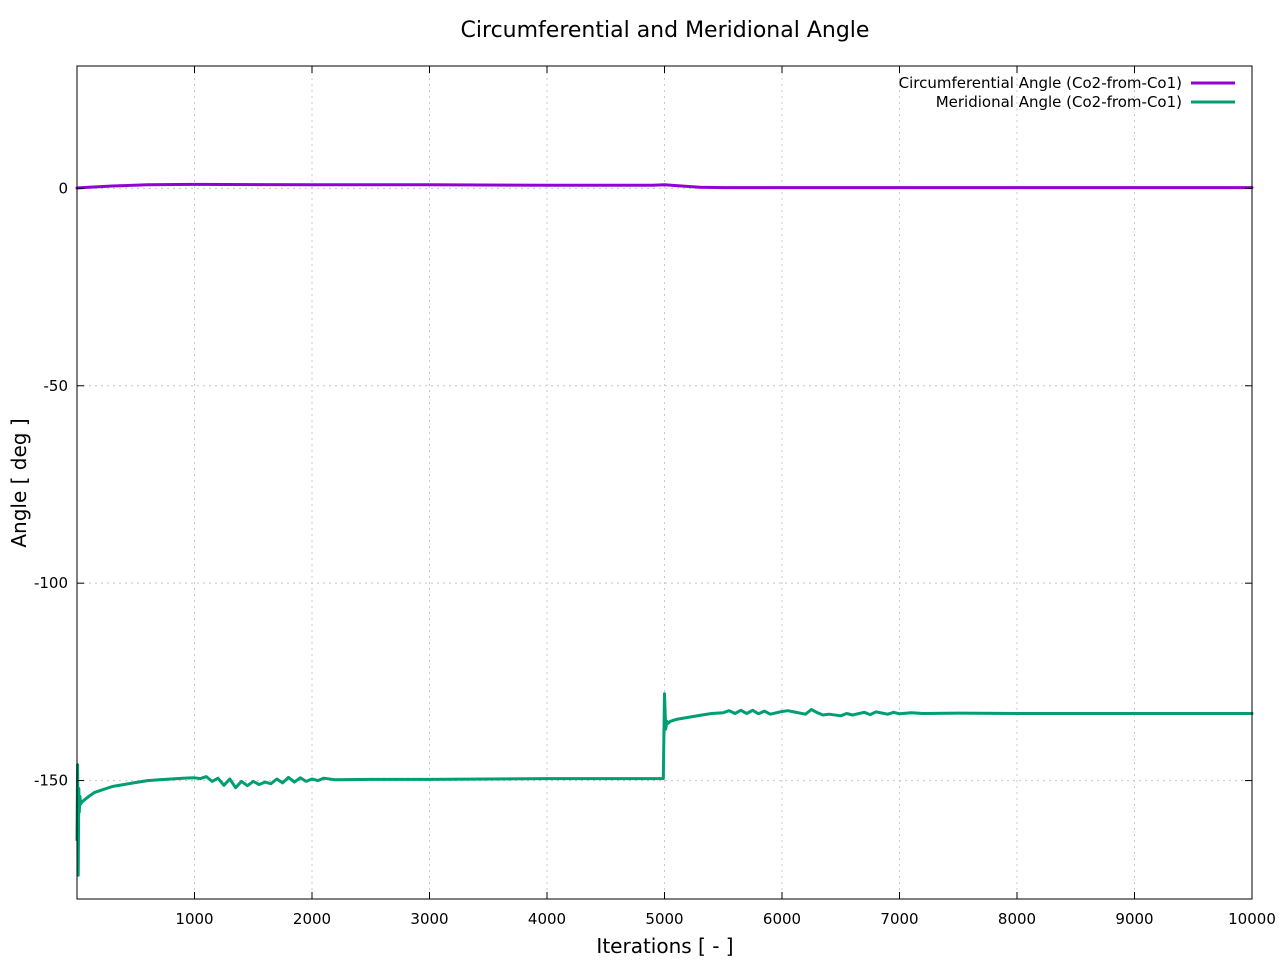  I want to click on x-tick-label: 3000, so click(429, 919).